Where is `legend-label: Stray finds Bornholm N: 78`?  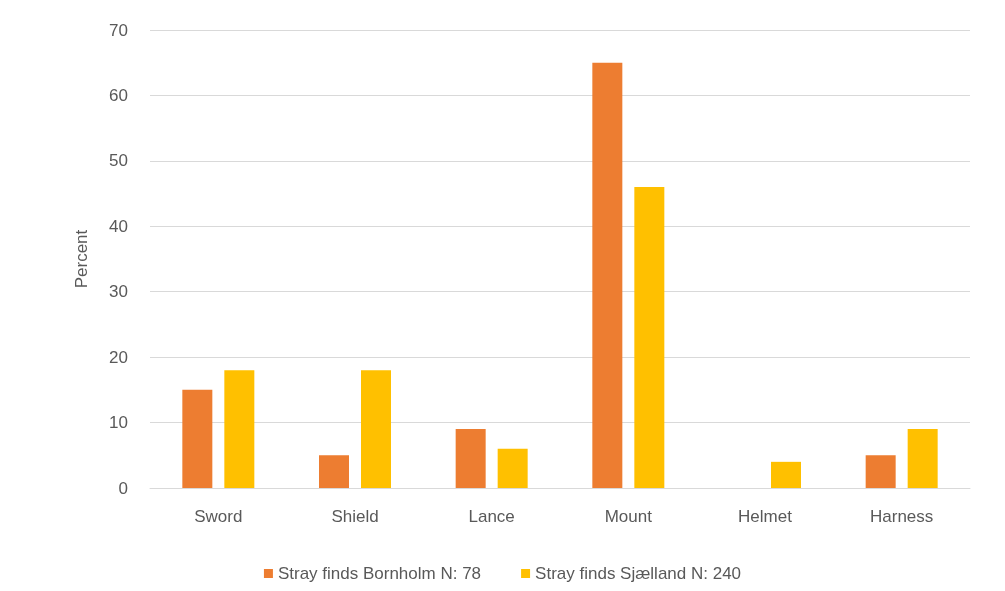 legend-label: Stray finds Bornholm N: 78 is located at coordinates (379, 573).